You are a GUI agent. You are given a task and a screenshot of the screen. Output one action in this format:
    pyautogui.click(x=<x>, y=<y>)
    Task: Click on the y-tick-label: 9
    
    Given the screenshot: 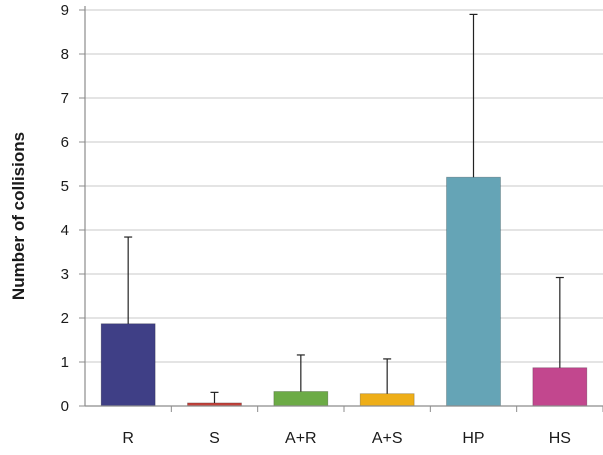 What is the action you would take?
    pyautogui.click(x=65, y=10)
    